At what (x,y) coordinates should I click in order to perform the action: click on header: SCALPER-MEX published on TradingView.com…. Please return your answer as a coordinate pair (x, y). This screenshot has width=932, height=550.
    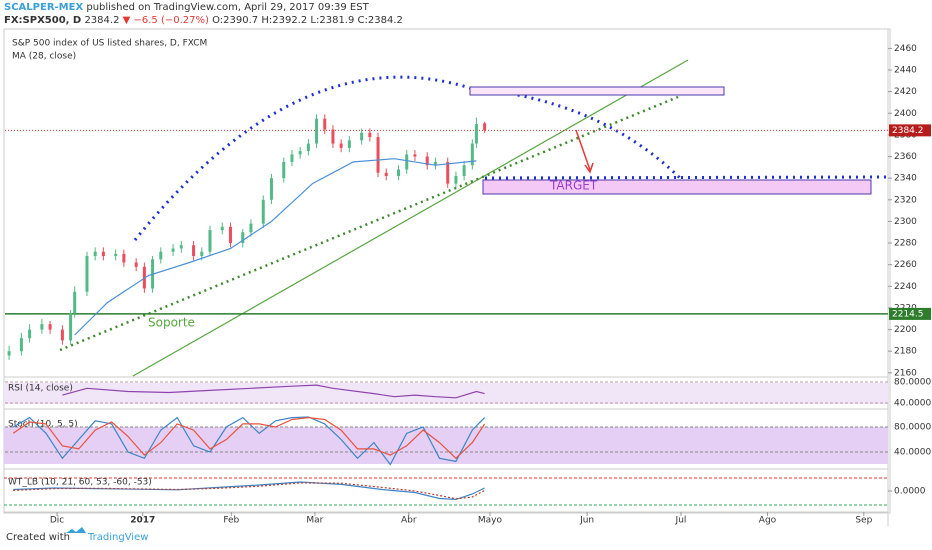
    Looking at the image, I should click on (186, 7).